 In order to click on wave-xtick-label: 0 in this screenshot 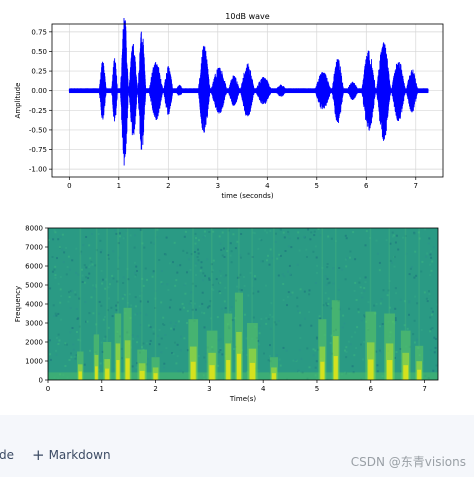, I will do `click(69, 186)`.